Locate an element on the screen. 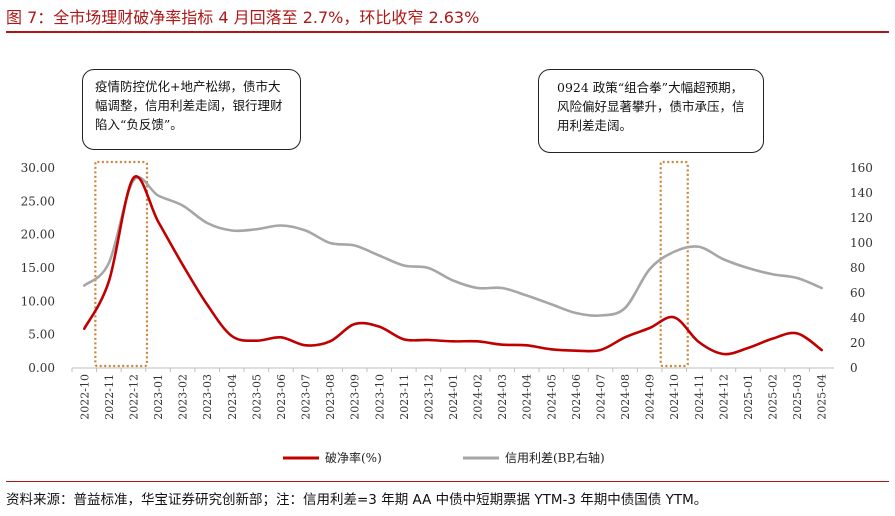  y-left-tick-label: 30.00 is located at coordinates (38, 168).